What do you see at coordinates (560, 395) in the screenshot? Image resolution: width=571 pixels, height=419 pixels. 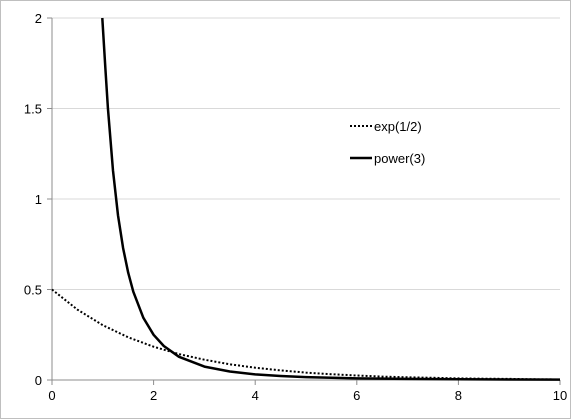 I see `x-tick-label-5: 10` at bounding box center [560, 395].